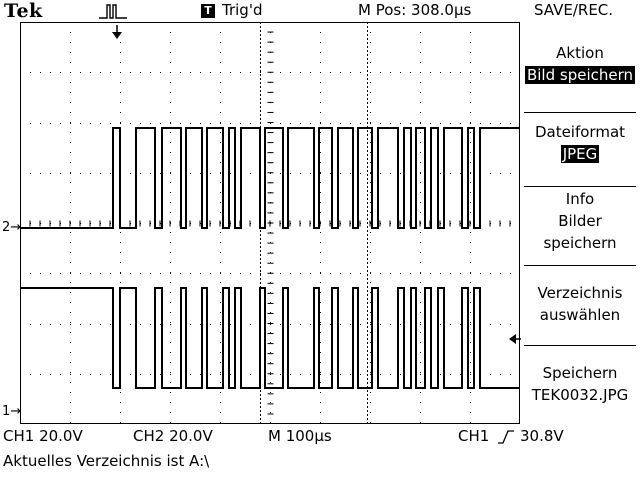 The height and width of the screenshot is (480, 640). Describe the element at coordinates (580, 315) in the screenshot. I see `menu-item-select-directory-line: auswählen` at that location.